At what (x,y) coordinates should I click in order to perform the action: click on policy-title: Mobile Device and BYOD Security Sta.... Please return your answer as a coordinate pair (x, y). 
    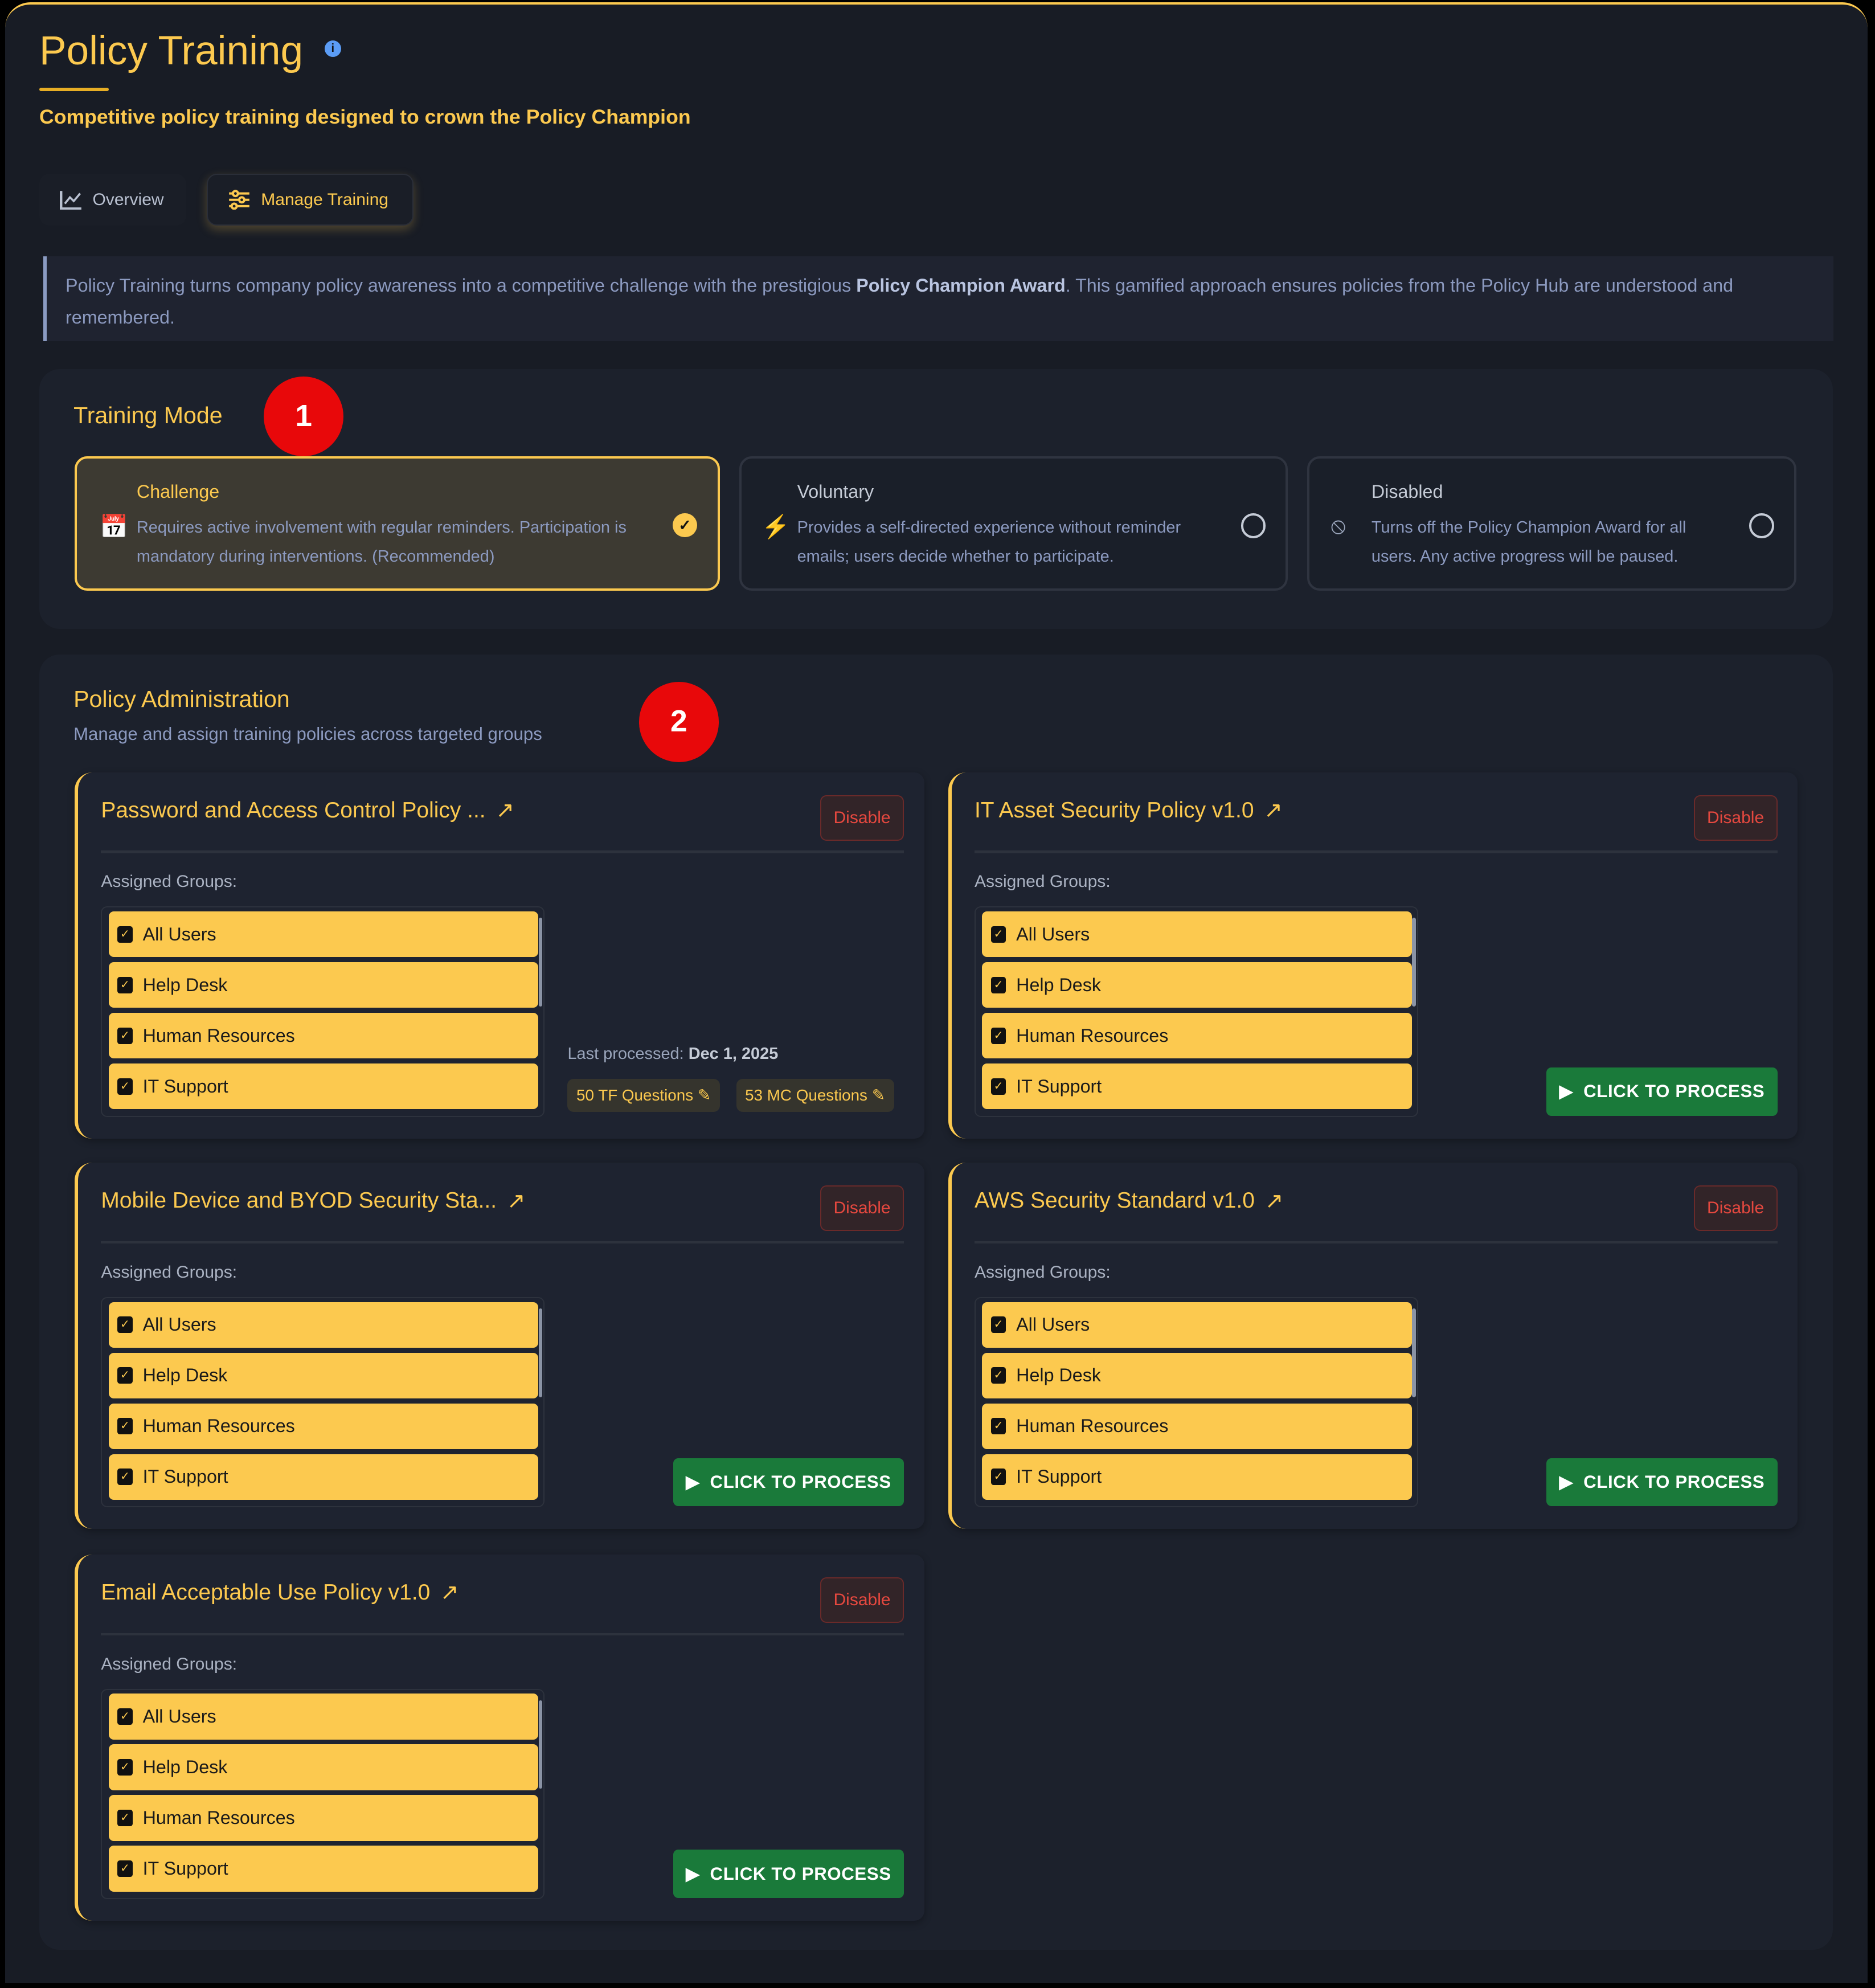
    Looking at the image, I should click on (299, 1200).